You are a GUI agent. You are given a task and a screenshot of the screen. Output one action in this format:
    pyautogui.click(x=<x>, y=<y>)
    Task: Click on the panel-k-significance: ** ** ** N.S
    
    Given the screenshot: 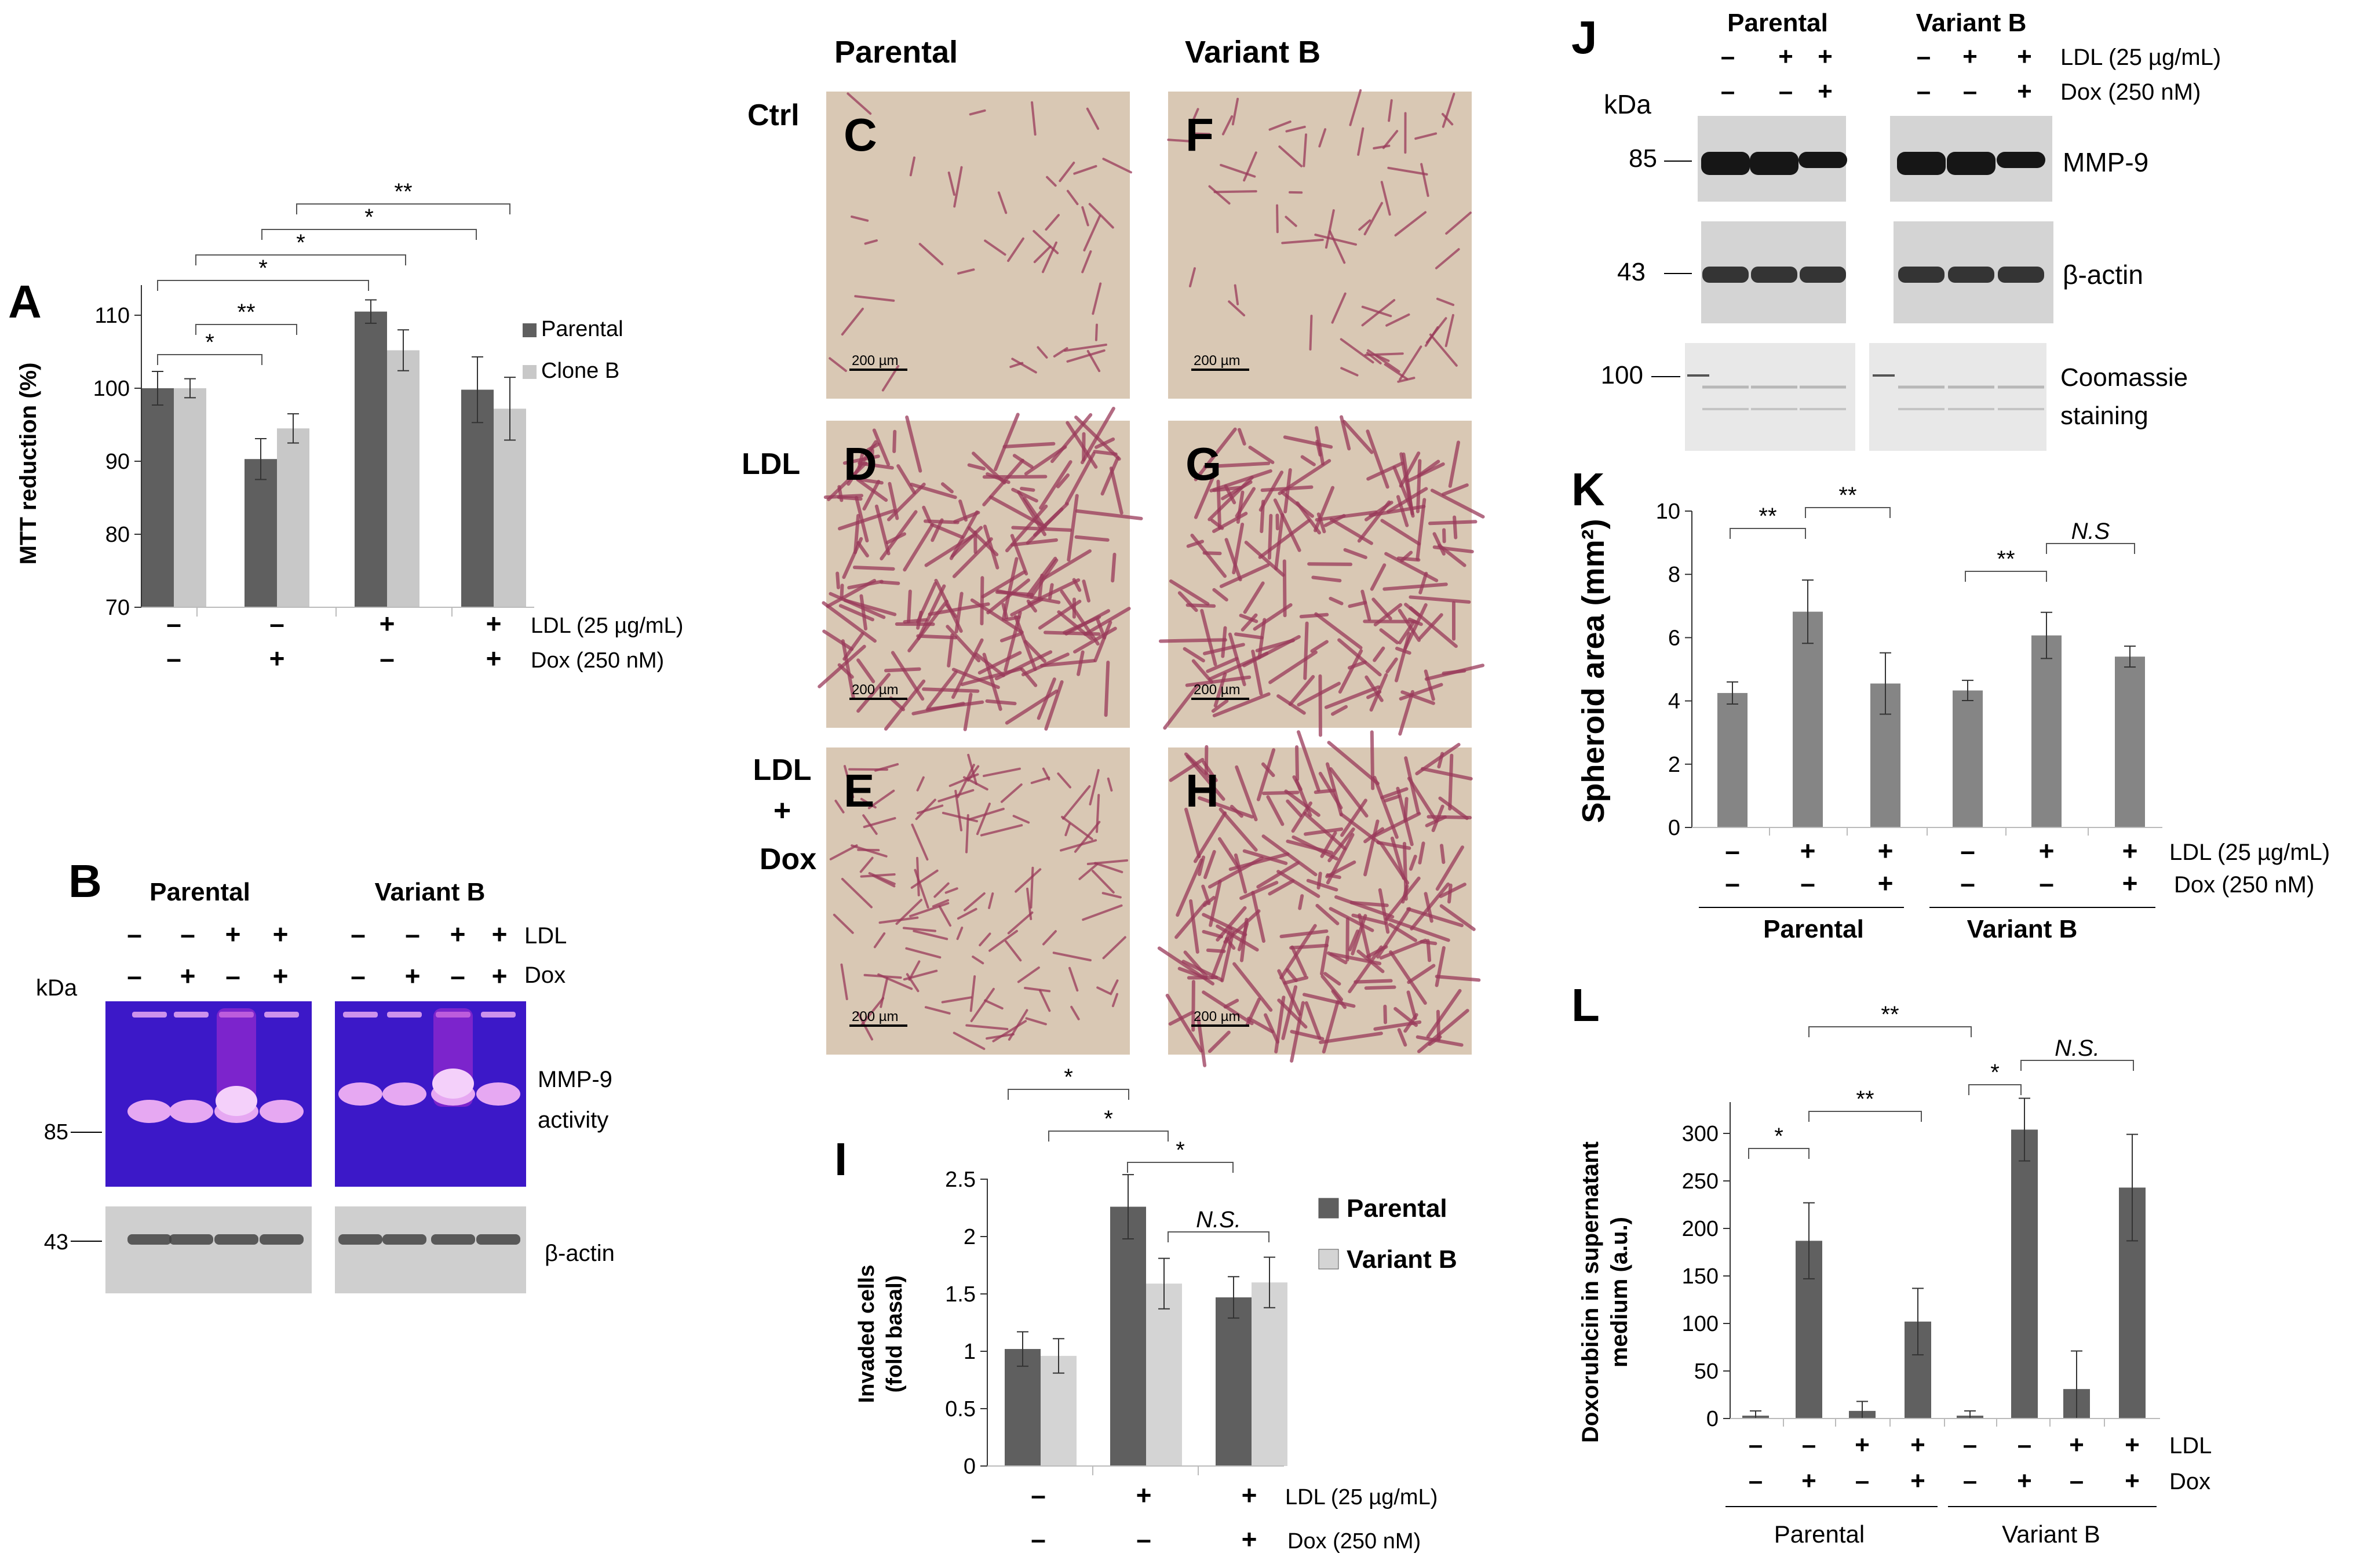 What is the action you would take?
    pyautogui.click(x=1933, y=532)
    